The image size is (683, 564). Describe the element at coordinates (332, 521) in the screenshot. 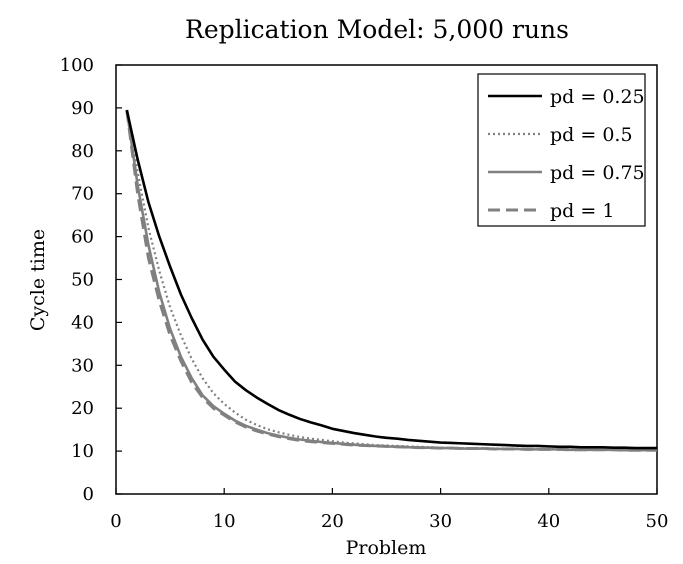

I see `x-tick-label: 20` at that location.